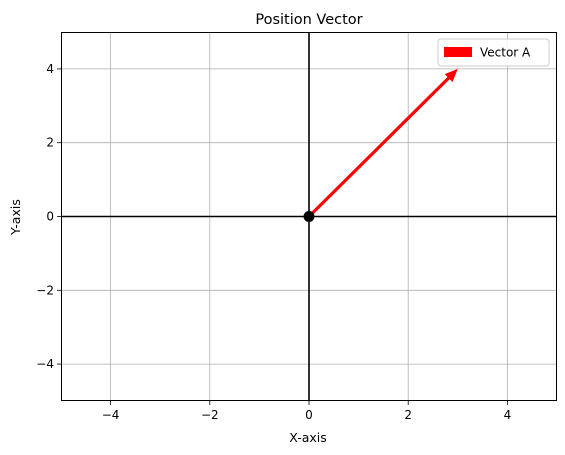 This screenshot has width=565, height=455. What do you see at coordinates (210, 415) in the screenshot?
I see `x-tick-label: −2` at bounding box center [210, 415].